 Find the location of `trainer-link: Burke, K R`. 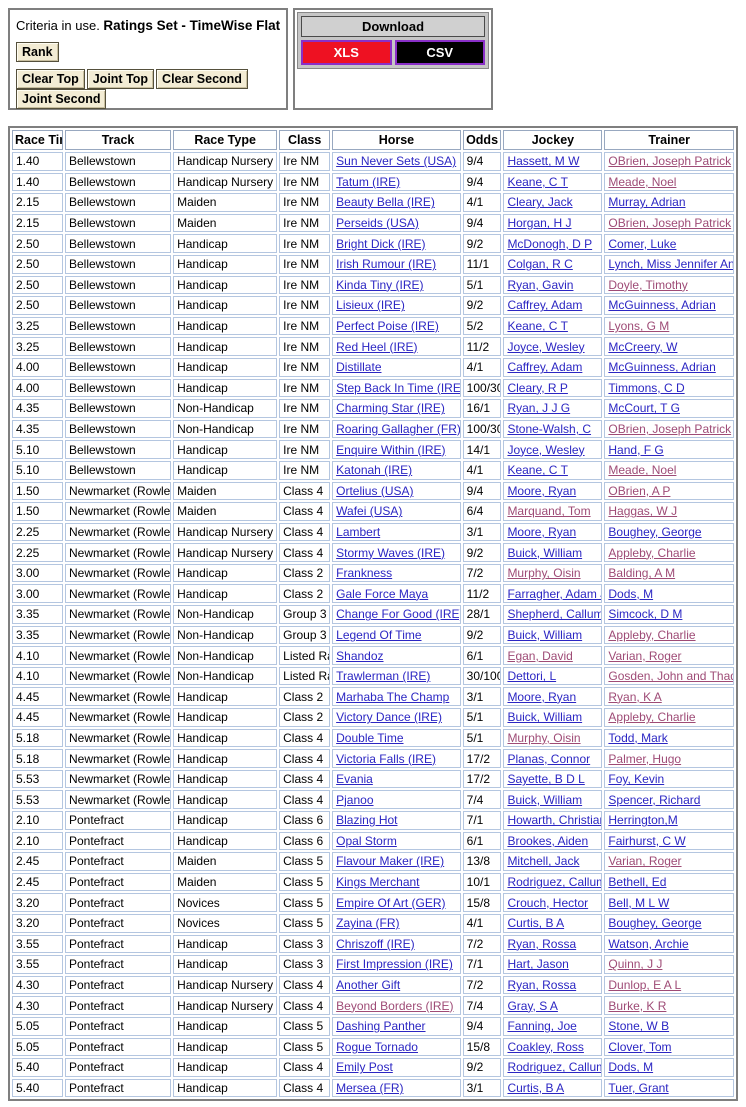

trainer-link: Burke, K R is located at coordinates (637, 1005).